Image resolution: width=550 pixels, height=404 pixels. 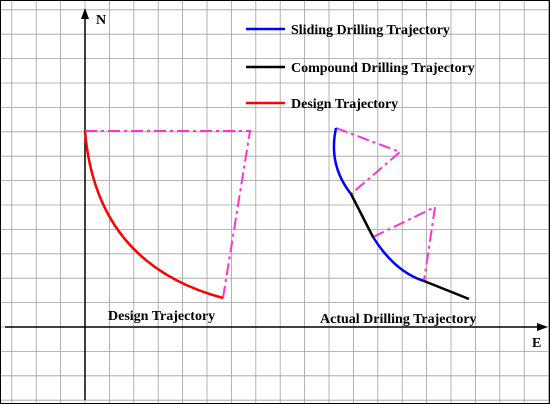 What do you see at coordinates (161, 316) in the screenshot?
I see `design-trajectory-caption: Design Trajectory` at bounding box center [161, 316].